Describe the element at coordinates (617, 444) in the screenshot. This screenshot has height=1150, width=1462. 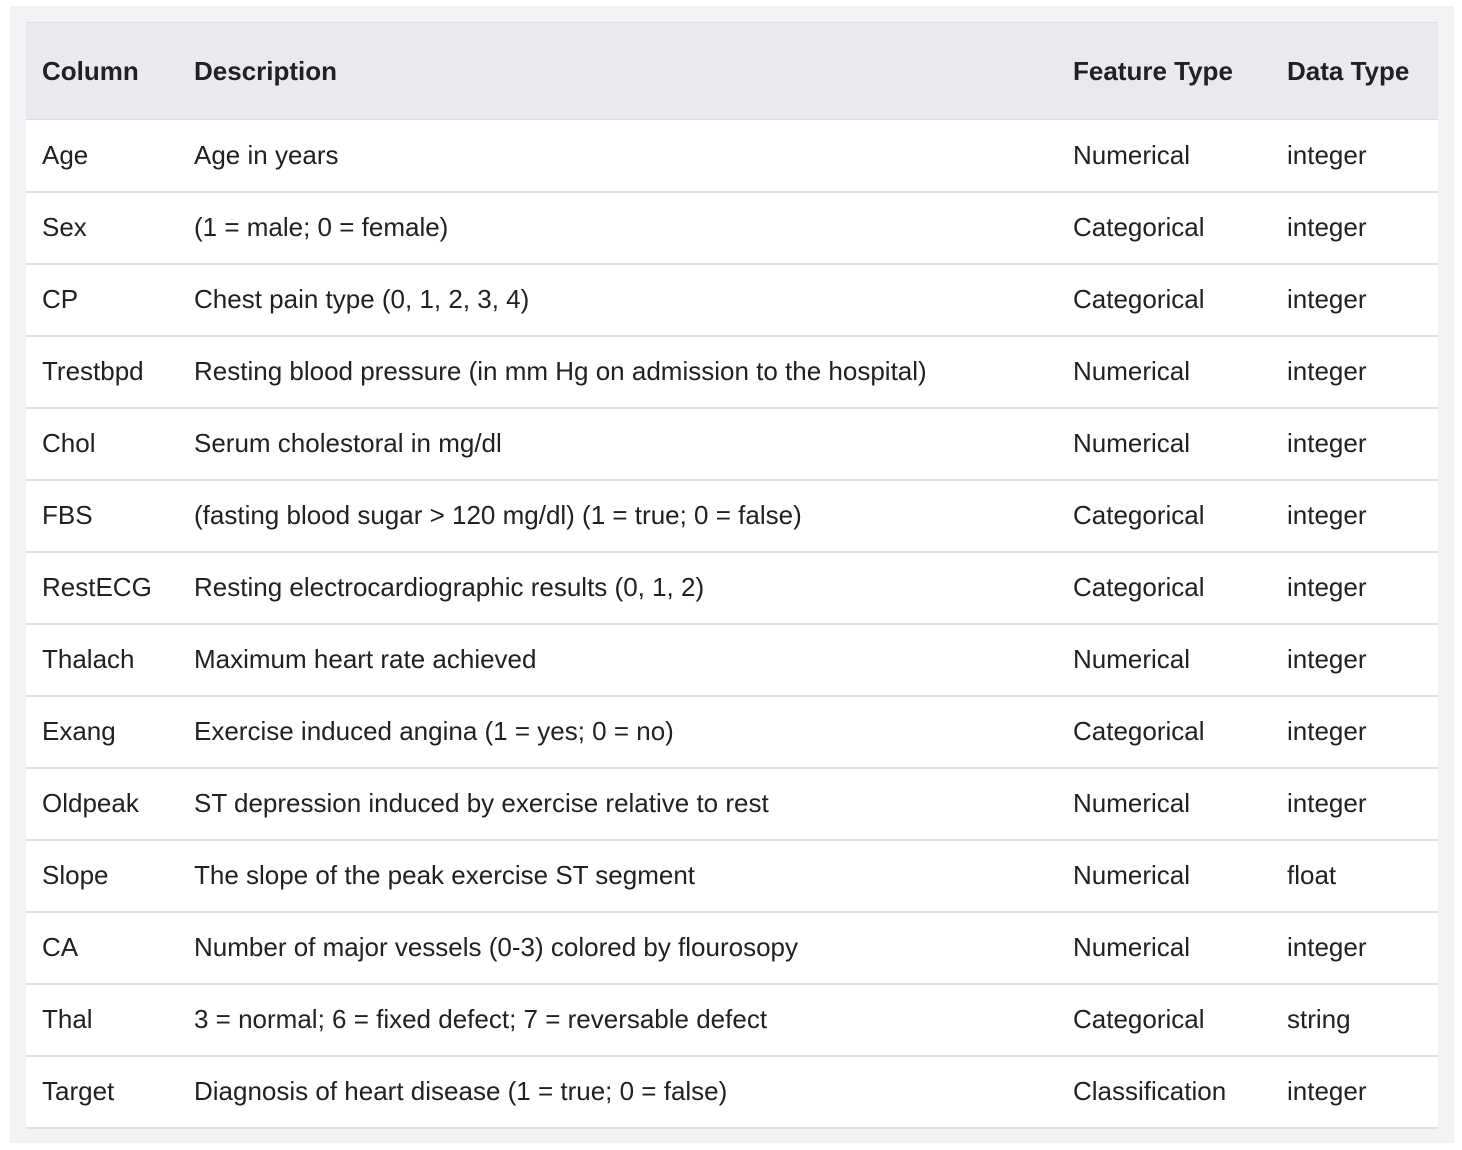
I see `cell-description: Serum cholestoral in mg/dl` at that location.